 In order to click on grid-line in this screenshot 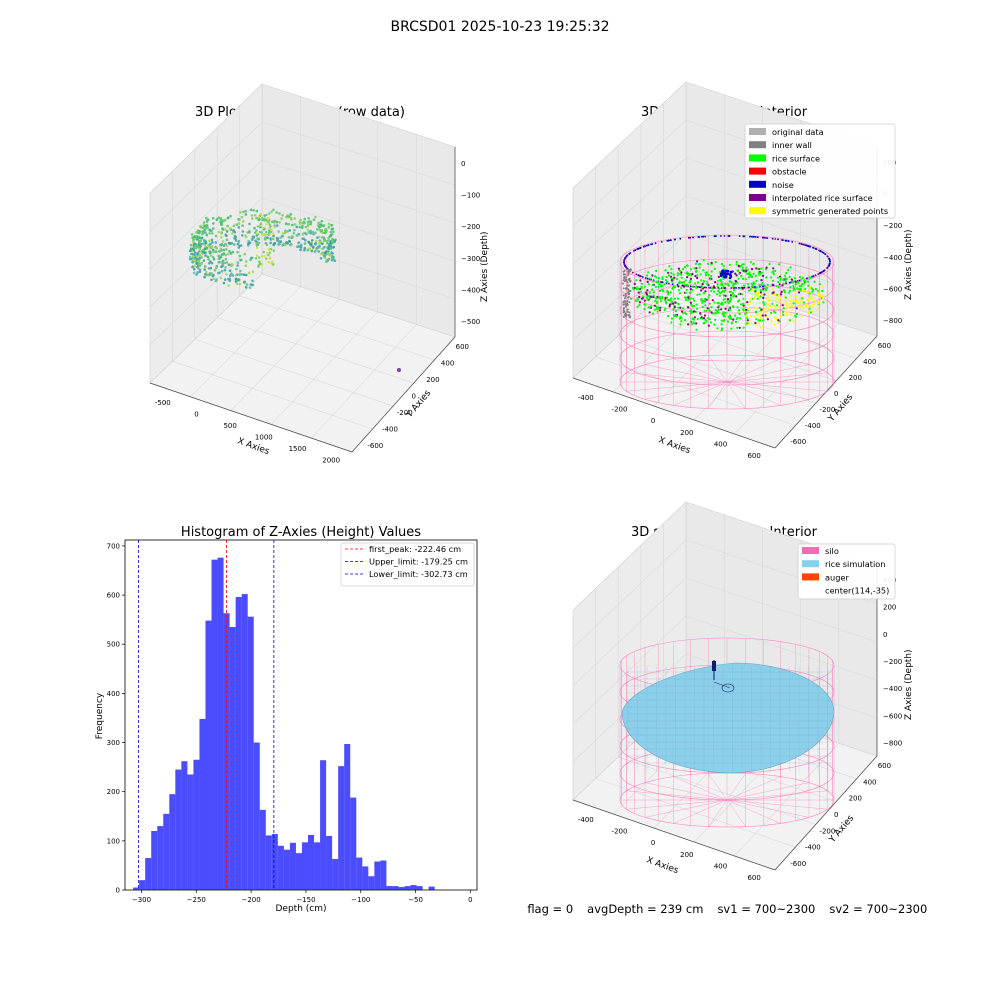, I will do `click(315, 350)`.